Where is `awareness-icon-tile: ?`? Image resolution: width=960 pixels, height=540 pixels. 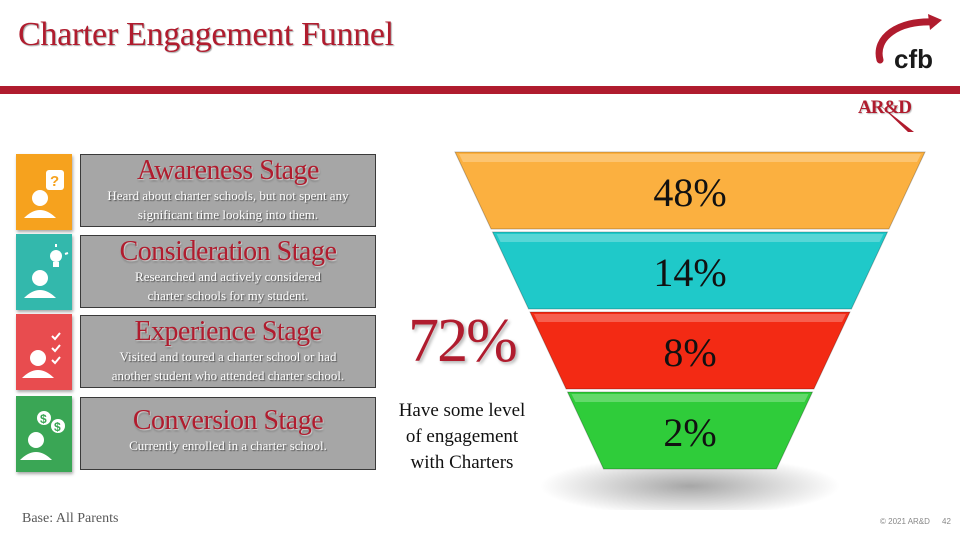 awareness-icon-tile: ? is located at coordinates (44, 192).